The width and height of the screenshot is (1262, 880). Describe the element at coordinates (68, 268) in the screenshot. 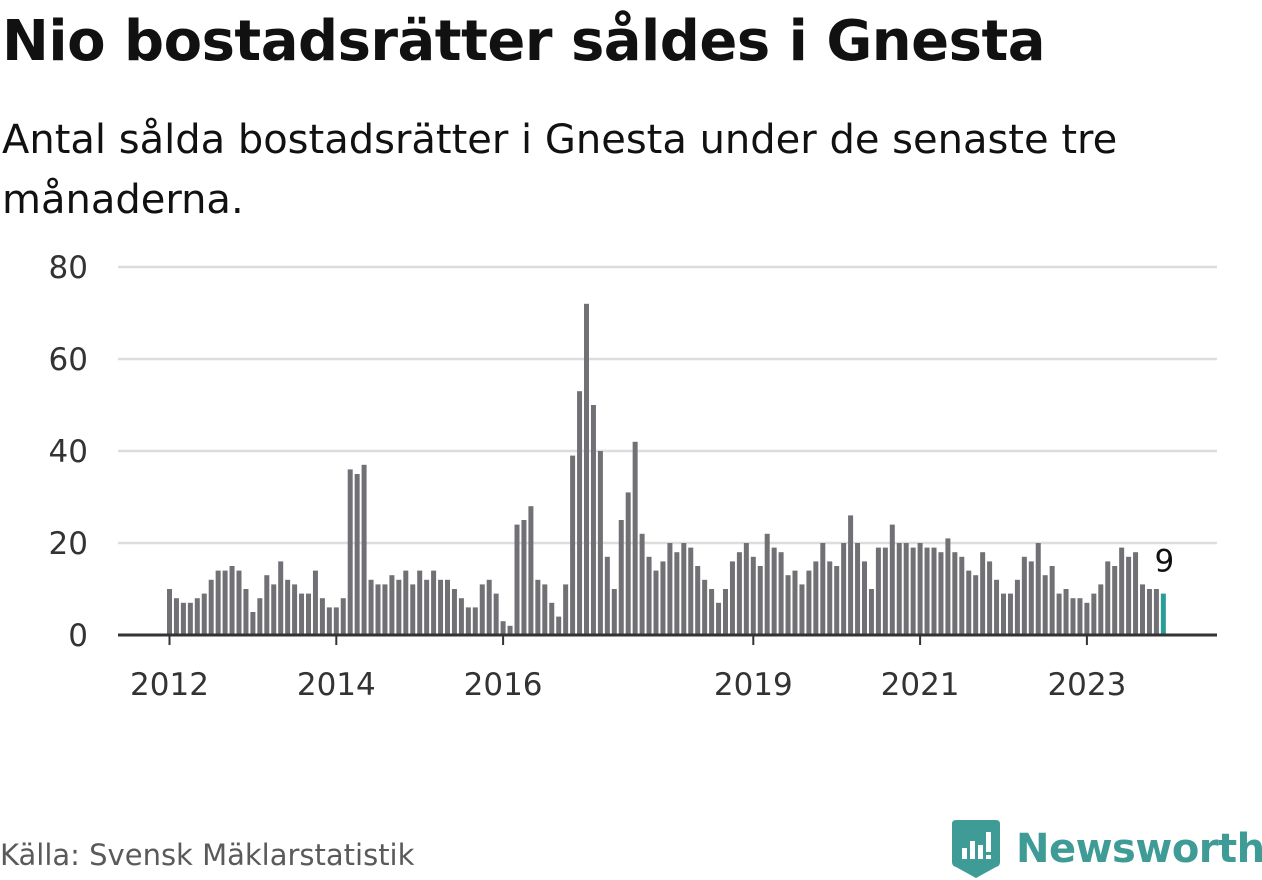

I see `y-tick-label: 80` at that location.